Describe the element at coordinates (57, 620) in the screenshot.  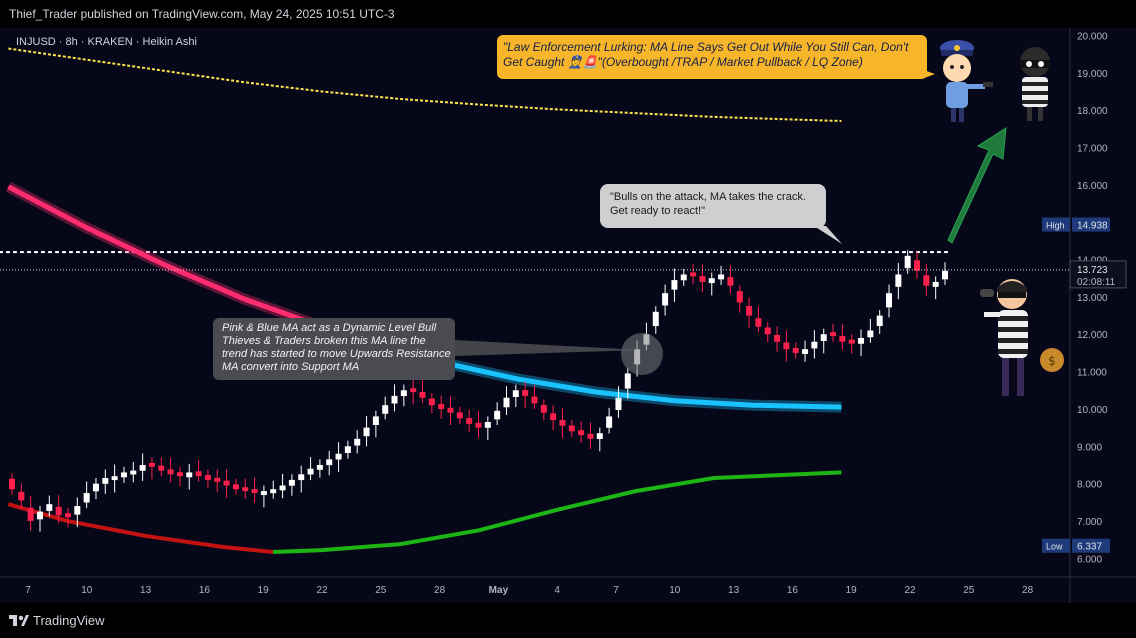
I see `tradingview-logo: TradingView` at that location.